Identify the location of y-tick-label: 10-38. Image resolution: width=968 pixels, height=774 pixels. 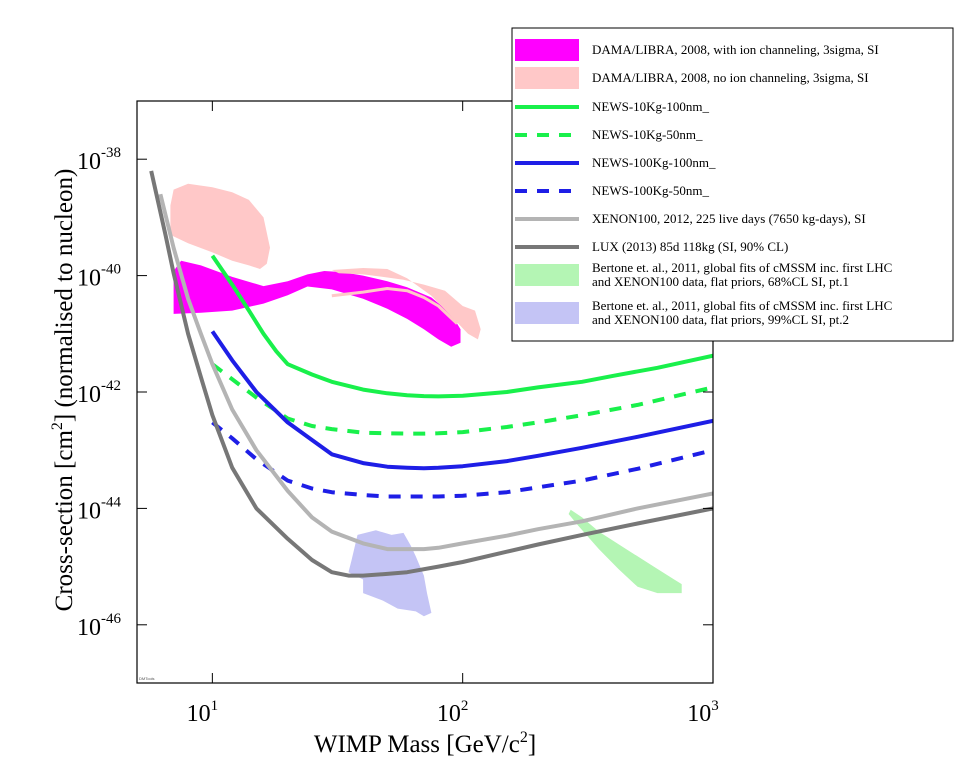
(99, 160).